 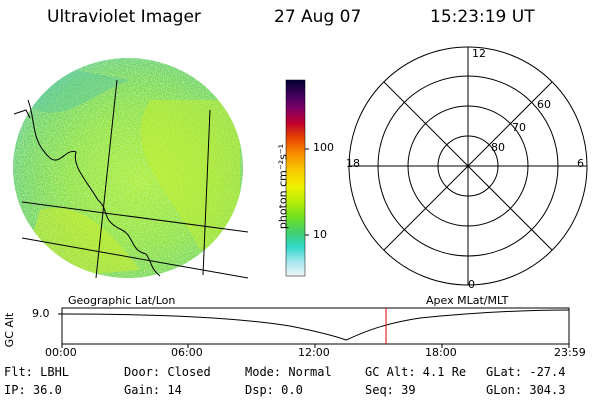 What do you see at coordinates (353, 163) in the screenshot?
I see `mlt-label-18: 18` at bounding box center [353, 163].